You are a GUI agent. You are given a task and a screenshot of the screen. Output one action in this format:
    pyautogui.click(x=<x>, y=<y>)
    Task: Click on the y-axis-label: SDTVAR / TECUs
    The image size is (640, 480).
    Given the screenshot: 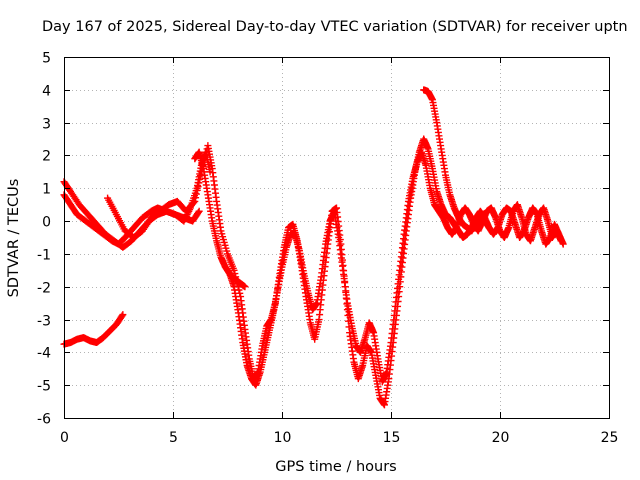 What is the action you would take?
    pyautogui.click(x=14, y=238)
    